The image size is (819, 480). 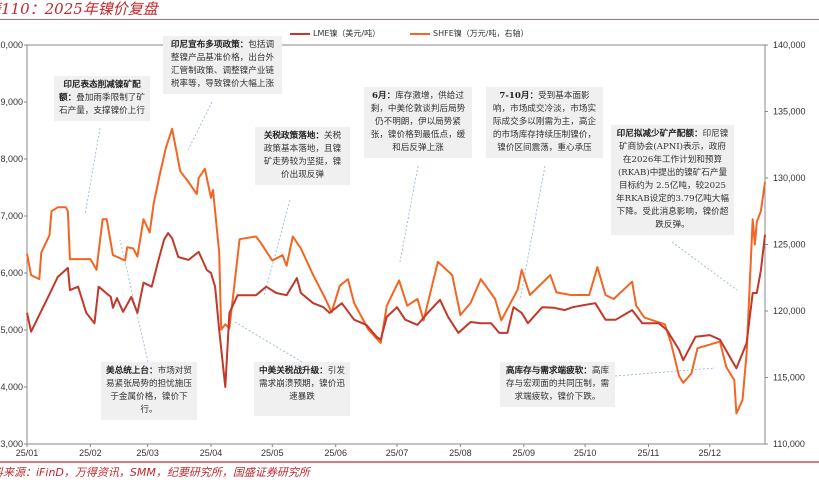 I want to click on annotation-body: 包括调整镍产品基准价格，出台外汇管制政策、调整镍产业链税率等，导致镍价大幅上涨, so click(x=222, y=64).